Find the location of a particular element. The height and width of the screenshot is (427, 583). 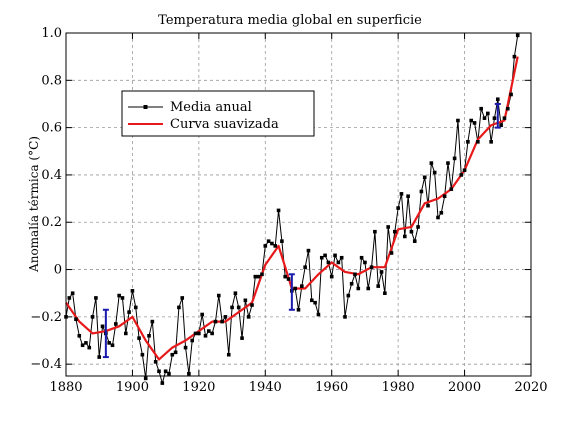

legend-label-annual: Media anual is located at coordinates (211, 107).